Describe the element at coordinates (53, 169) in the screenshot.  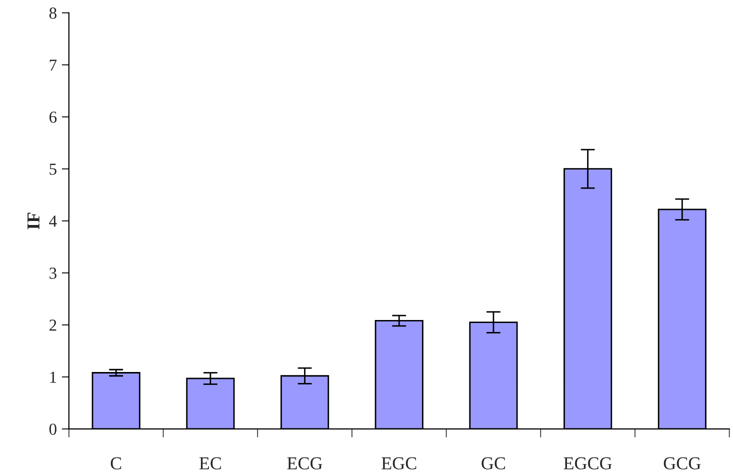
I see `y-tick-label: 5` at that location.